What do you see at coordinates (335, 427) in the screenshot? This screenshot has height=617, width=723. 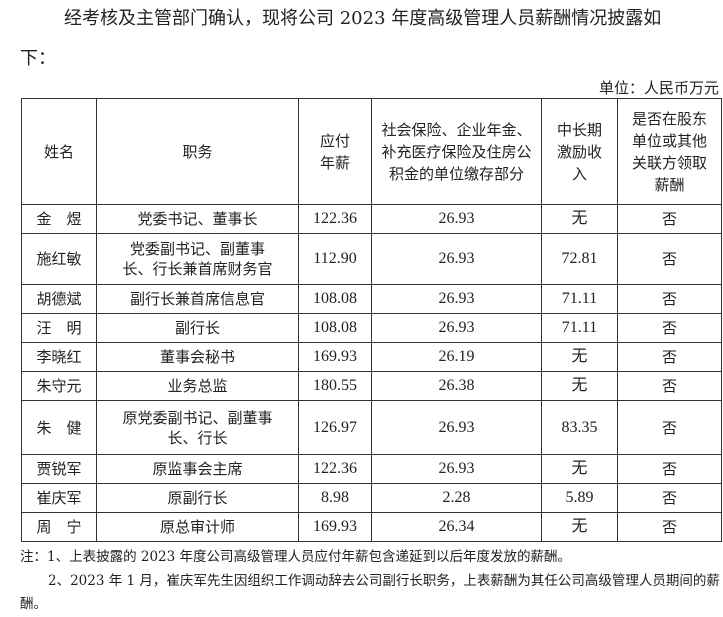 I see `cell-salary: 126.97` at bounding box center [335, 427].